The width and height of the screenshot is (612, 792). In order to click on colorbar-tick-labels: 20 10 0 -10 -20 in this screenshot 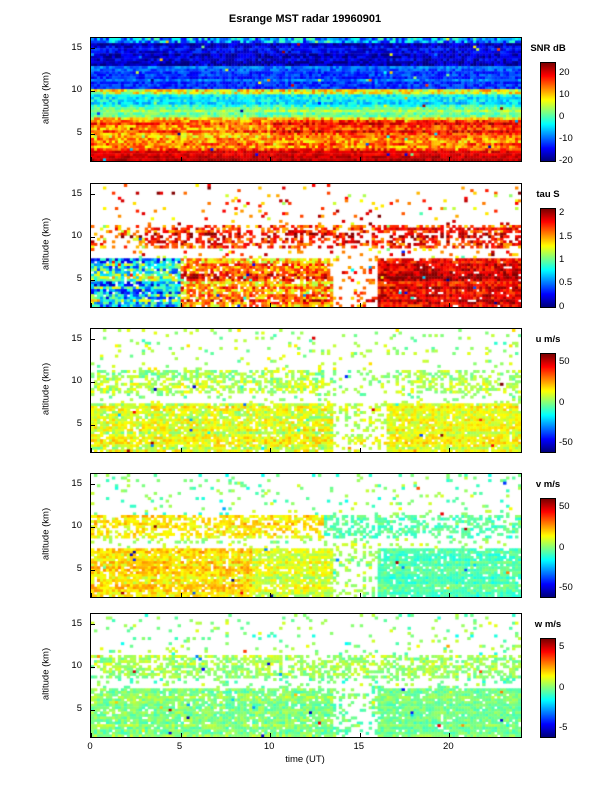, I will do `click(579, 113)`.